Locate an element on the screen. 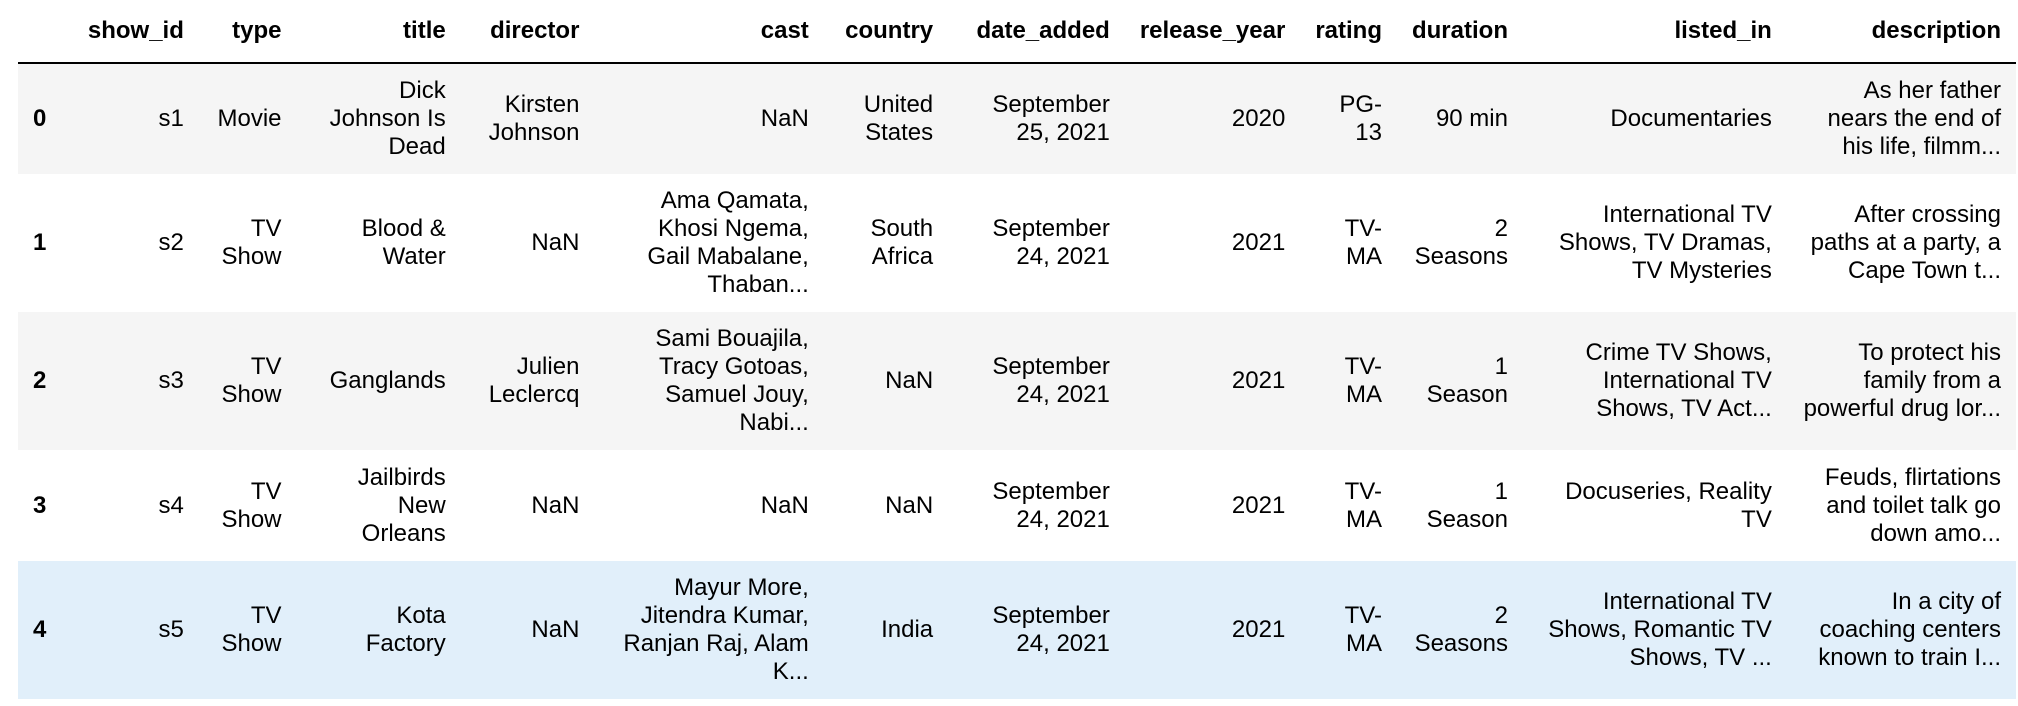 The image size is (2018, 706). row-index: 2 is located at coordinates (40, 380).